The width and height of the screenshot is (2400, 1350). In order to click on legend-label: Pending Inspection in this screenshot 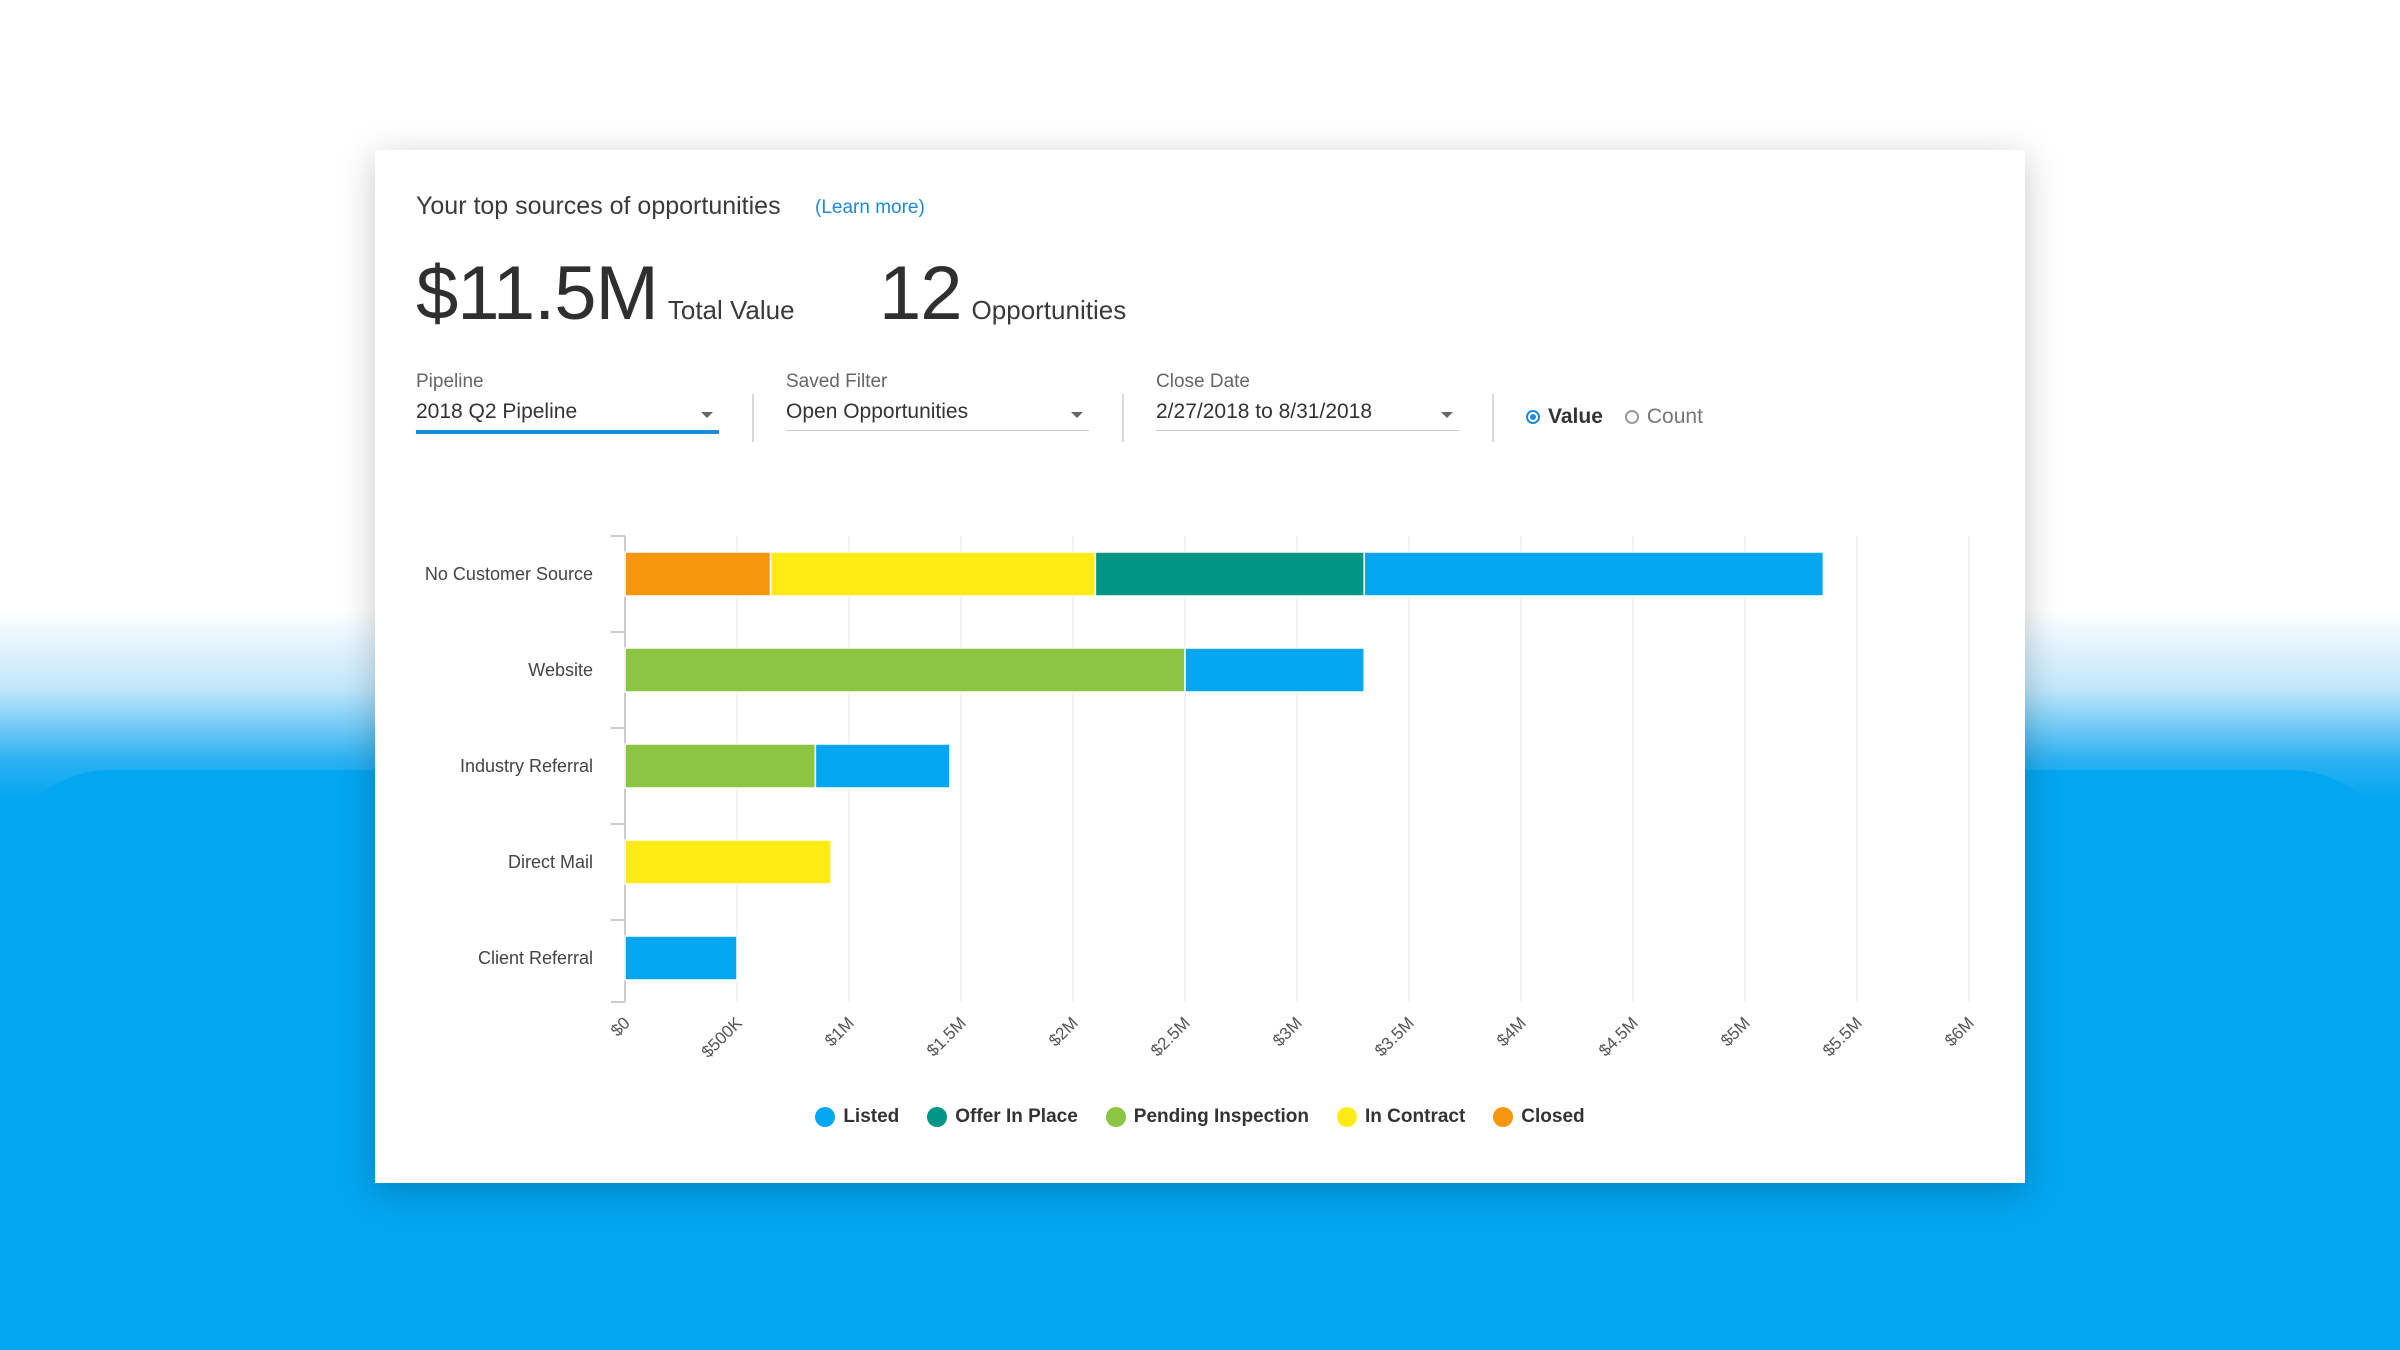, I will do `click(1221, 1116)`.